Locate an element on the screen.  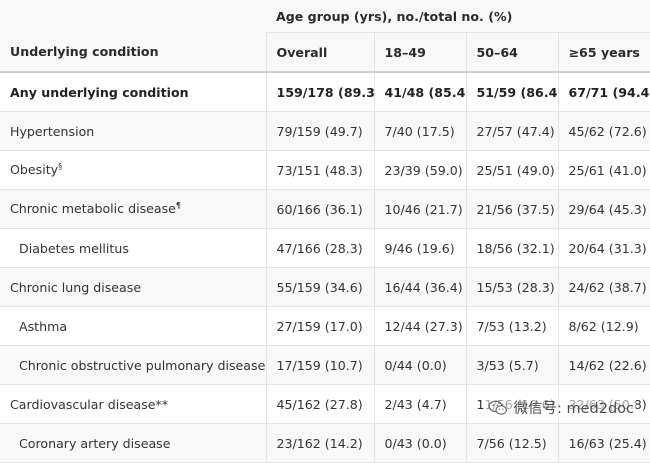
condition-name: Cardiovascular disease** is located at coordinates (89, 404).